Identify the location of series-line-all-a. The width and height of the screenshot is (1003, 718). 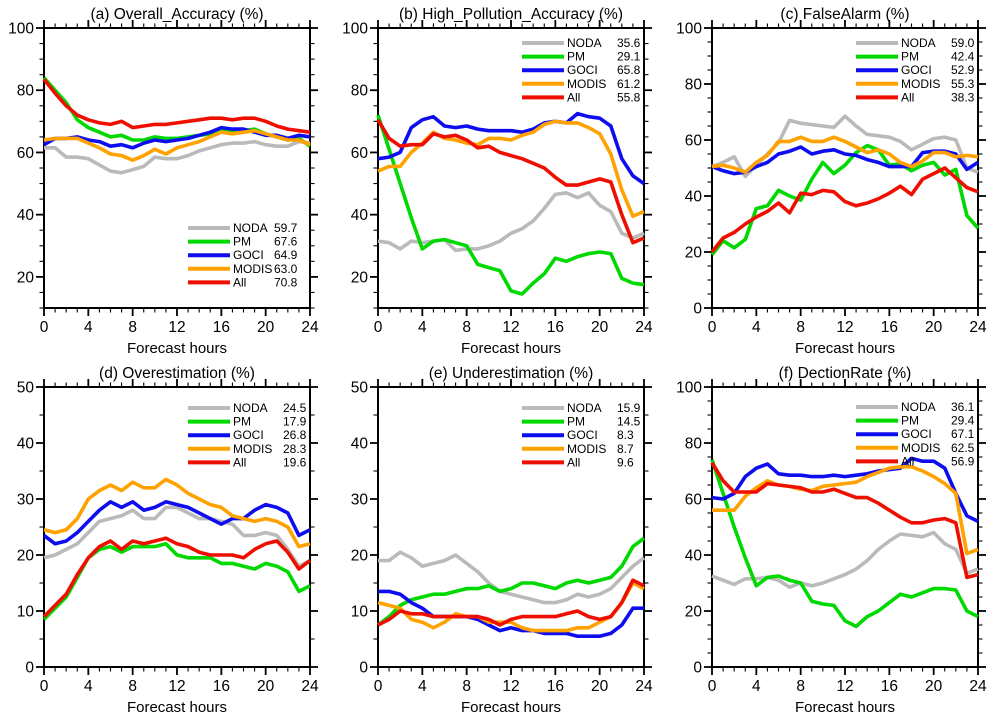
(176, 106).